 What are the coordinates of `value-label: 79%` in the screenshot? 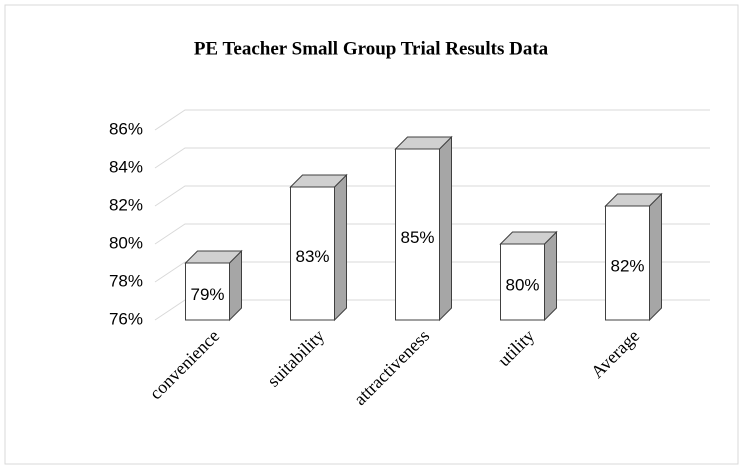 It's located at (207, 294).